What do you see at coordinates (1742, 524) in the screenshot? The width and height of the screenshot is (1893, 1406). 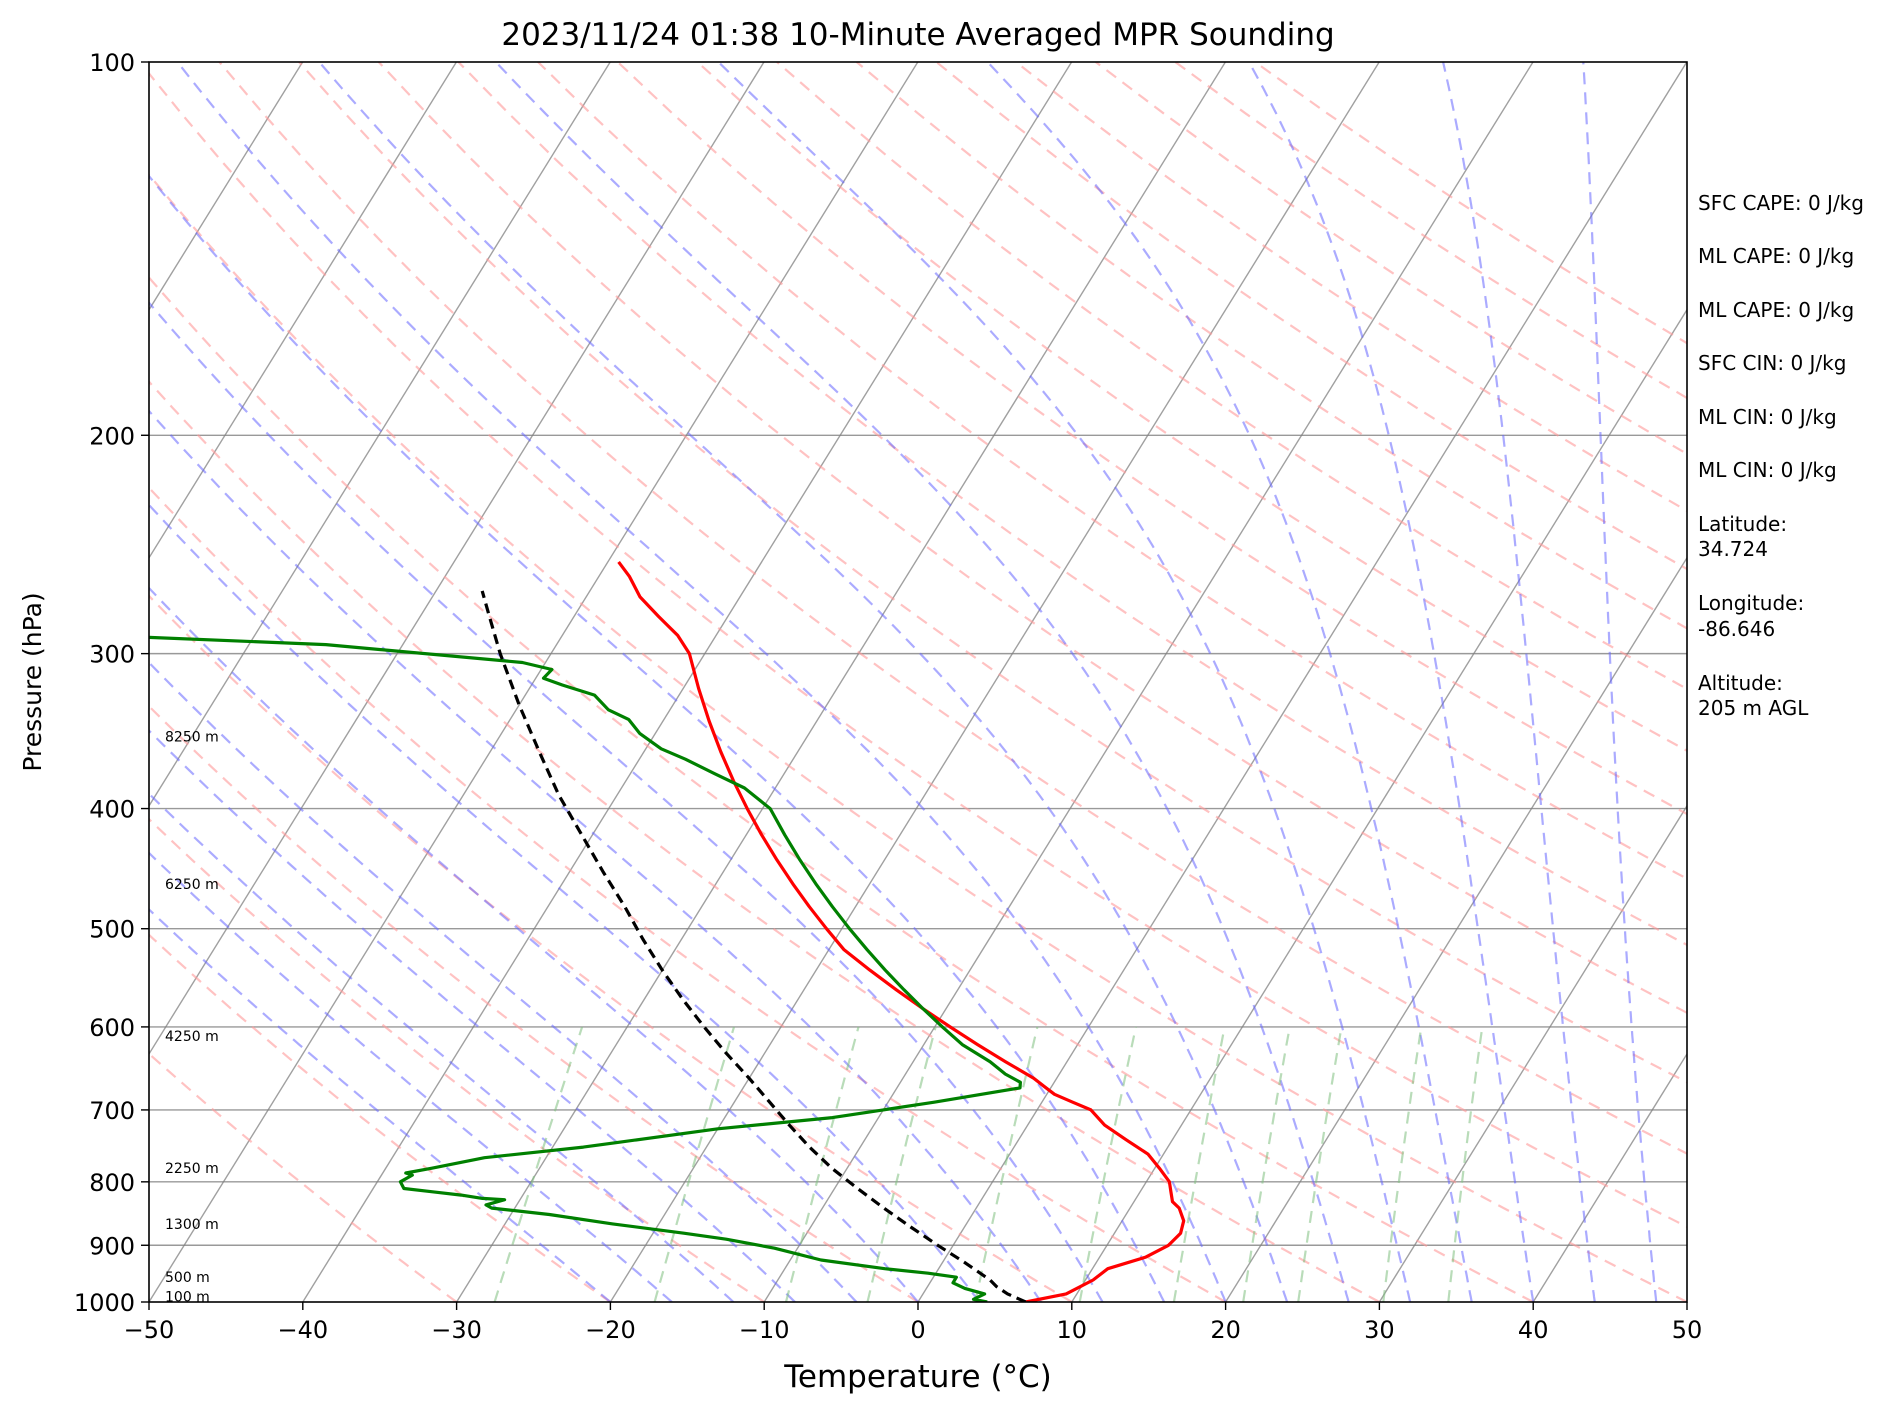 I see `latitude-label: Latitude:` at bounding box center [1742, 524].